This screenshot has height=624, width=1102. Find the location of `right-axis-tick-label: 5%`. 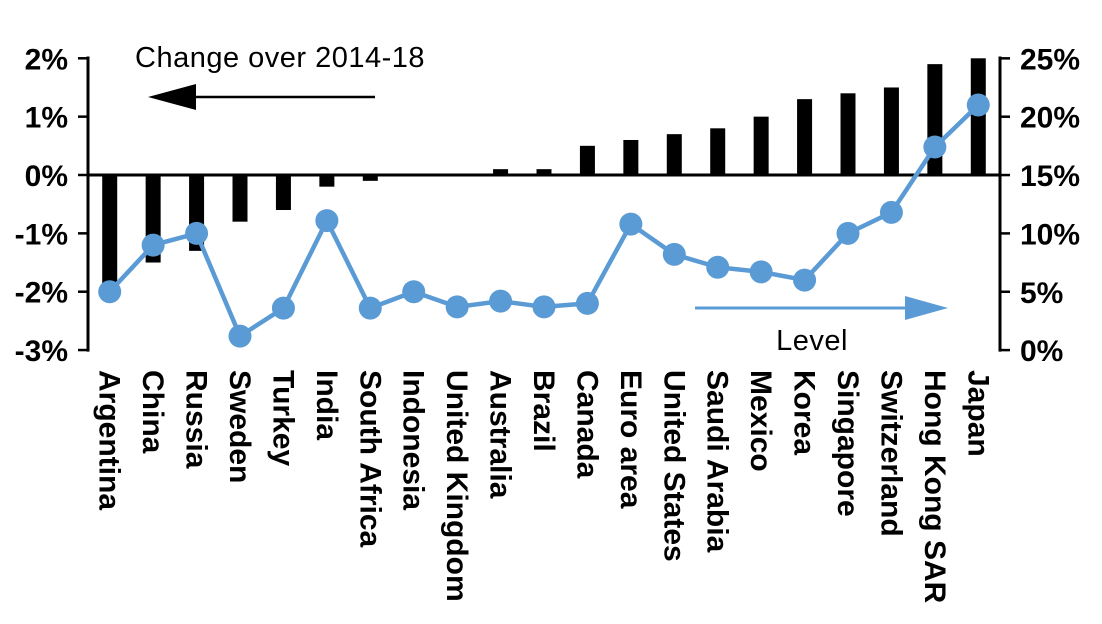

right-axis-tick-label: 5% is located at coordinates (1041, 293).